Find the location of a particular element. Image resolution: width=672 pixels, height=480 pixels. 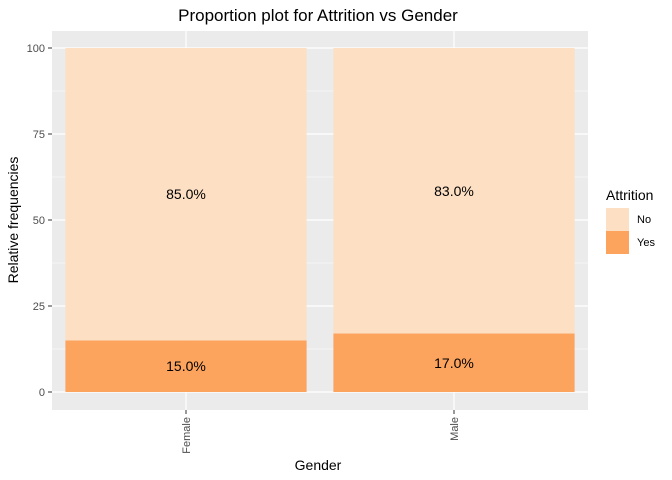

y-tick-label: 0 is located at coordinates (42, 393).